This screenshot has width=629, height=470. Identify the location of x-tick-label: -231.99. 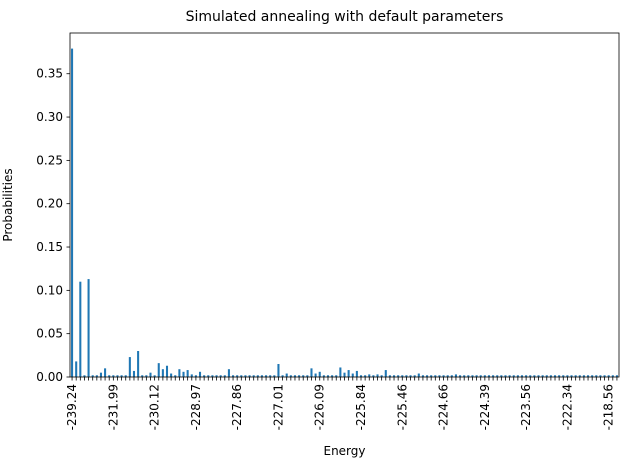
(113, 407).